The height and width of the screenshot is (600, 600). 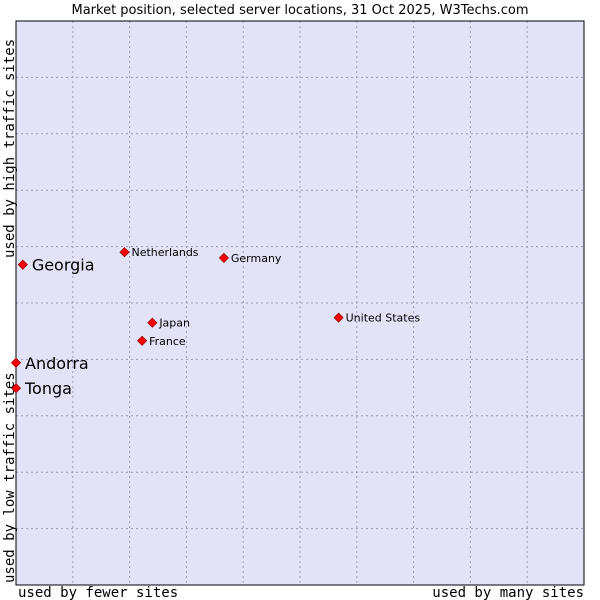 What do you see at coordinates (10, 148) in the screenshot?
I see `y-axis-label-high: used by high traffic sites` at bounding box center [10, 148].